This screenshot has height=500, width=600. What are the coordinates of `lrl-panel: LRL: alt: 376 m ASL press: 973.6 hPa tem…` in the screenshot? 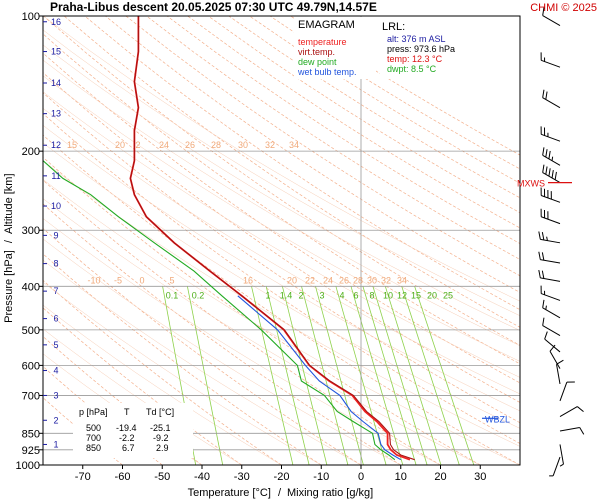 It's located at (428, 48).